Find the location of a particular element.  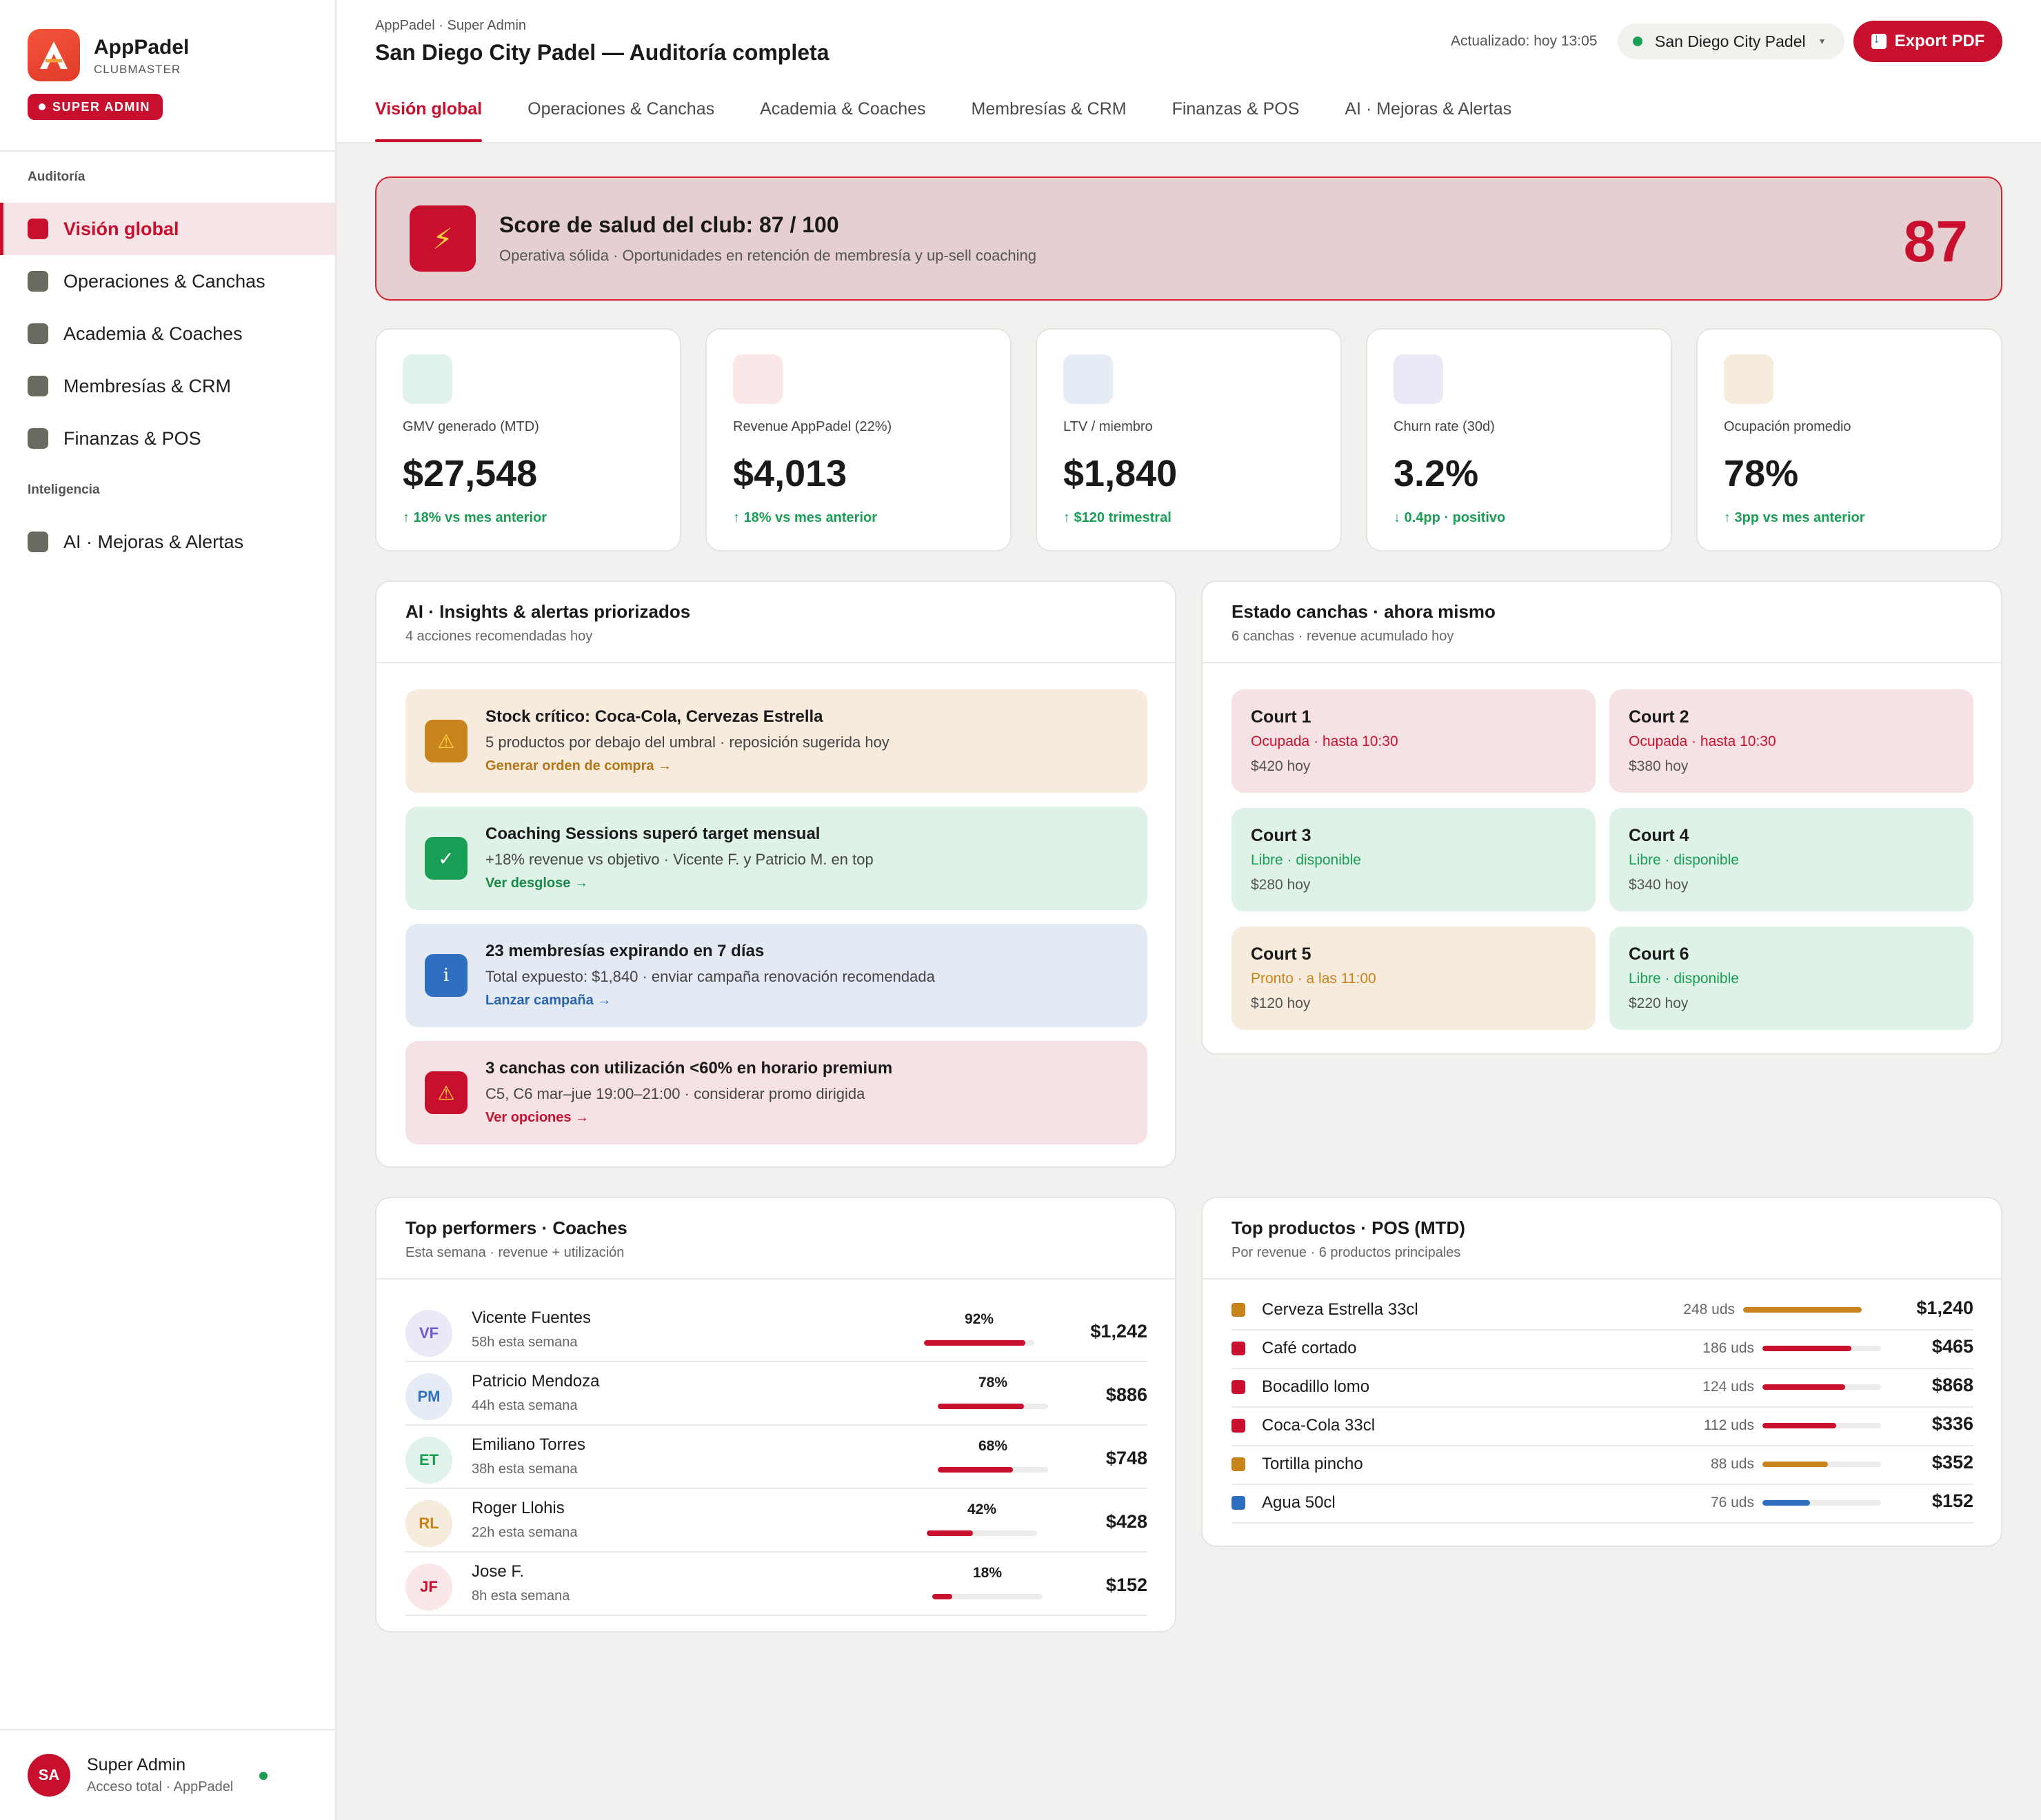

avatar: SA is located at coordinates (49, 1775).